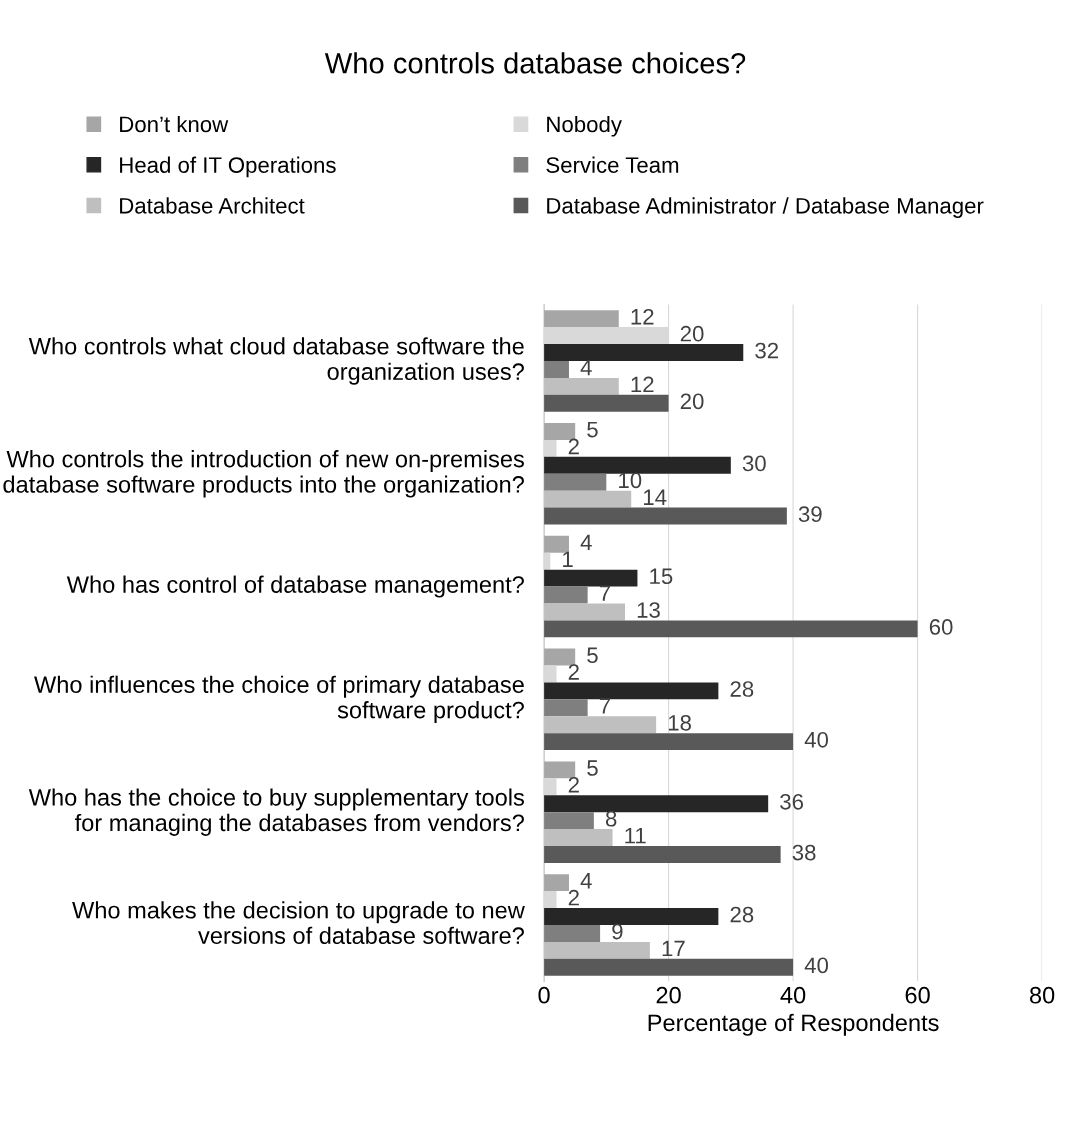 This screenshot has height=1128, width=1071. What do you see at coordinates (793, 1024) in the screenshot?
I see `x-axis-title: Percentage of Respondents` at bounding box center [793, 1024].